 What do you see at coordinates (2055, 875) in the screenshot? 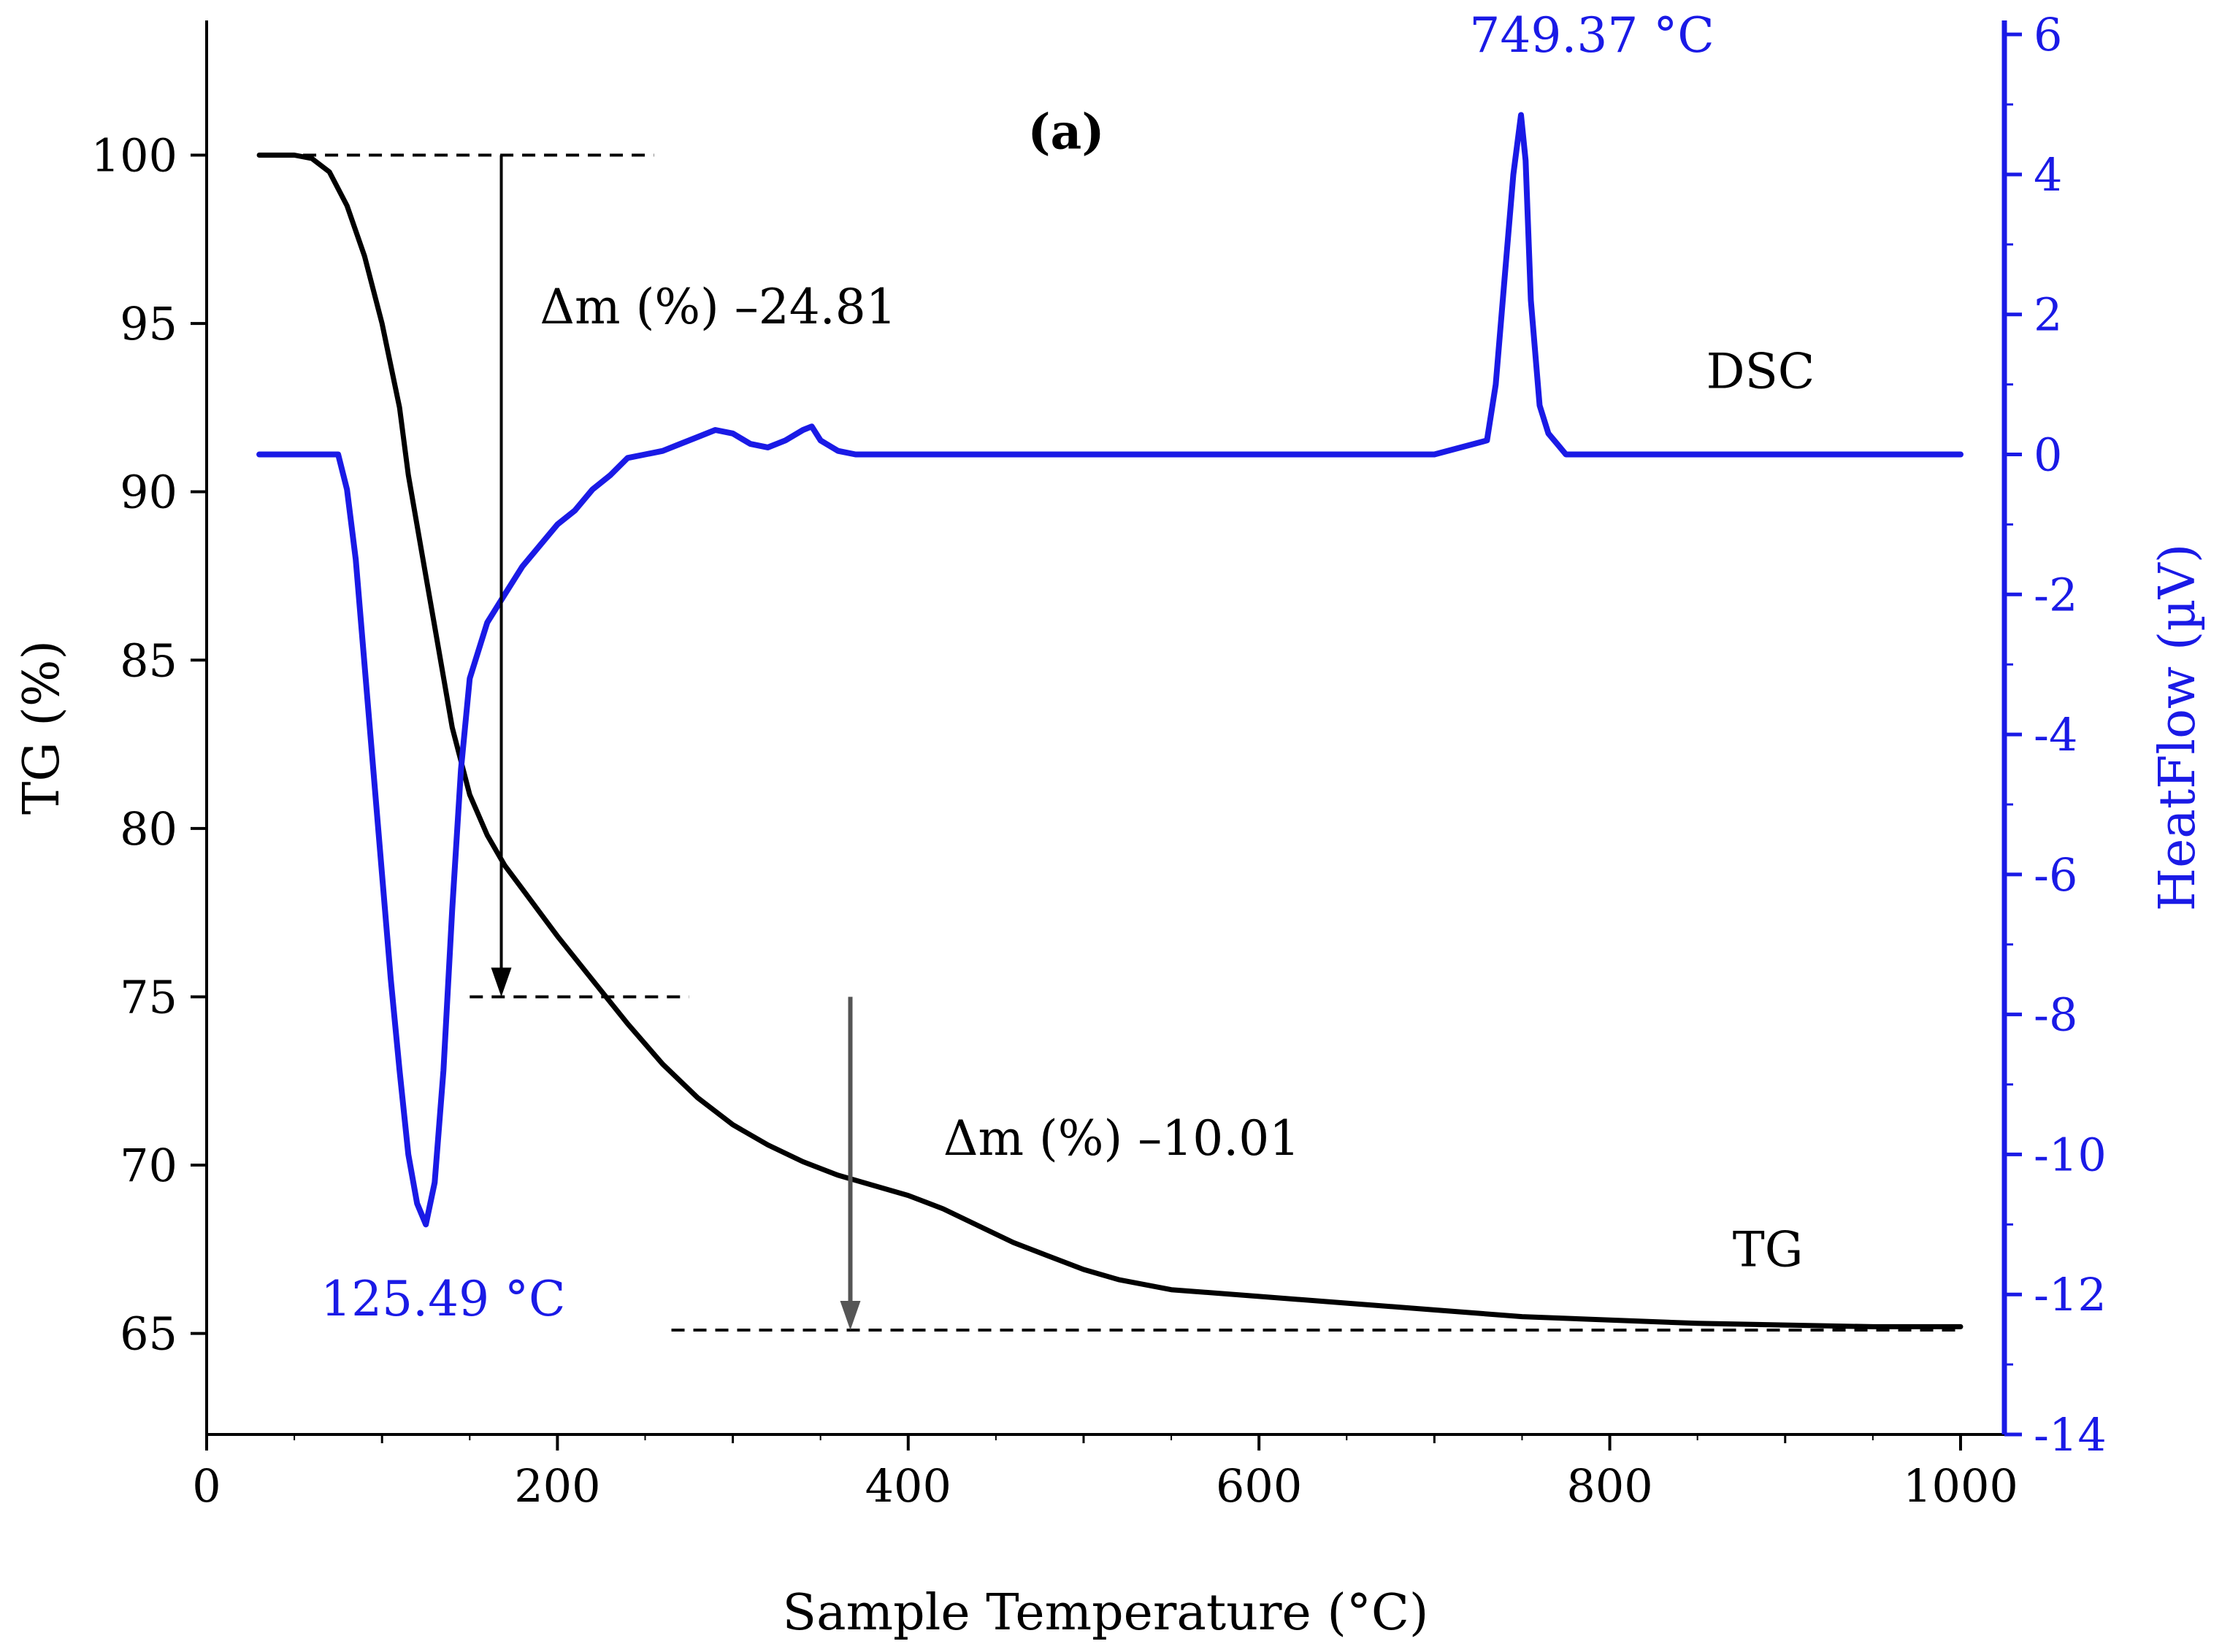
I see `right-tick-label: -6` at bounding box center [2055, 875].